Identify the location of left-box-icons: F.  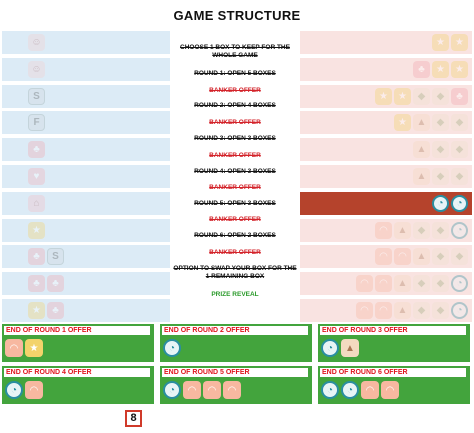
(36, 123).